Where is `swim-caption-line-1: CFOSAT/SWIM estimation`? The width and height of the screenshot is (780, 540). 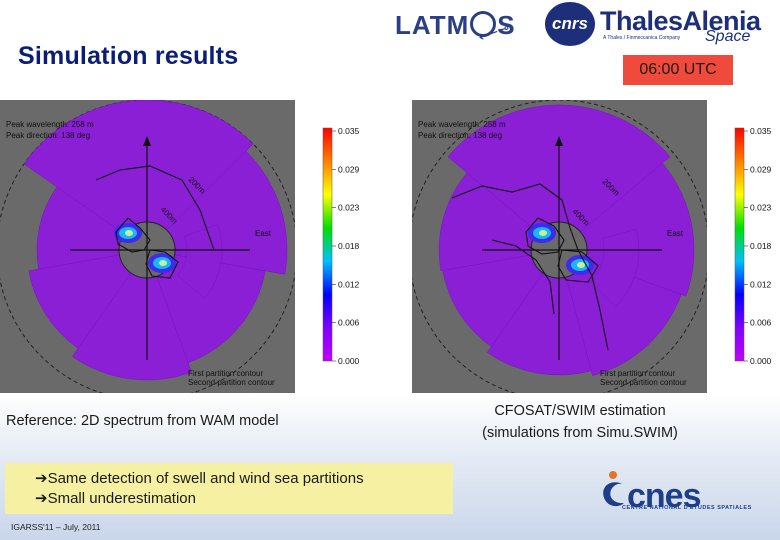 swim-caption-line-1: CFOSAT/SWIM estimation is located at coordinates (580, 411).